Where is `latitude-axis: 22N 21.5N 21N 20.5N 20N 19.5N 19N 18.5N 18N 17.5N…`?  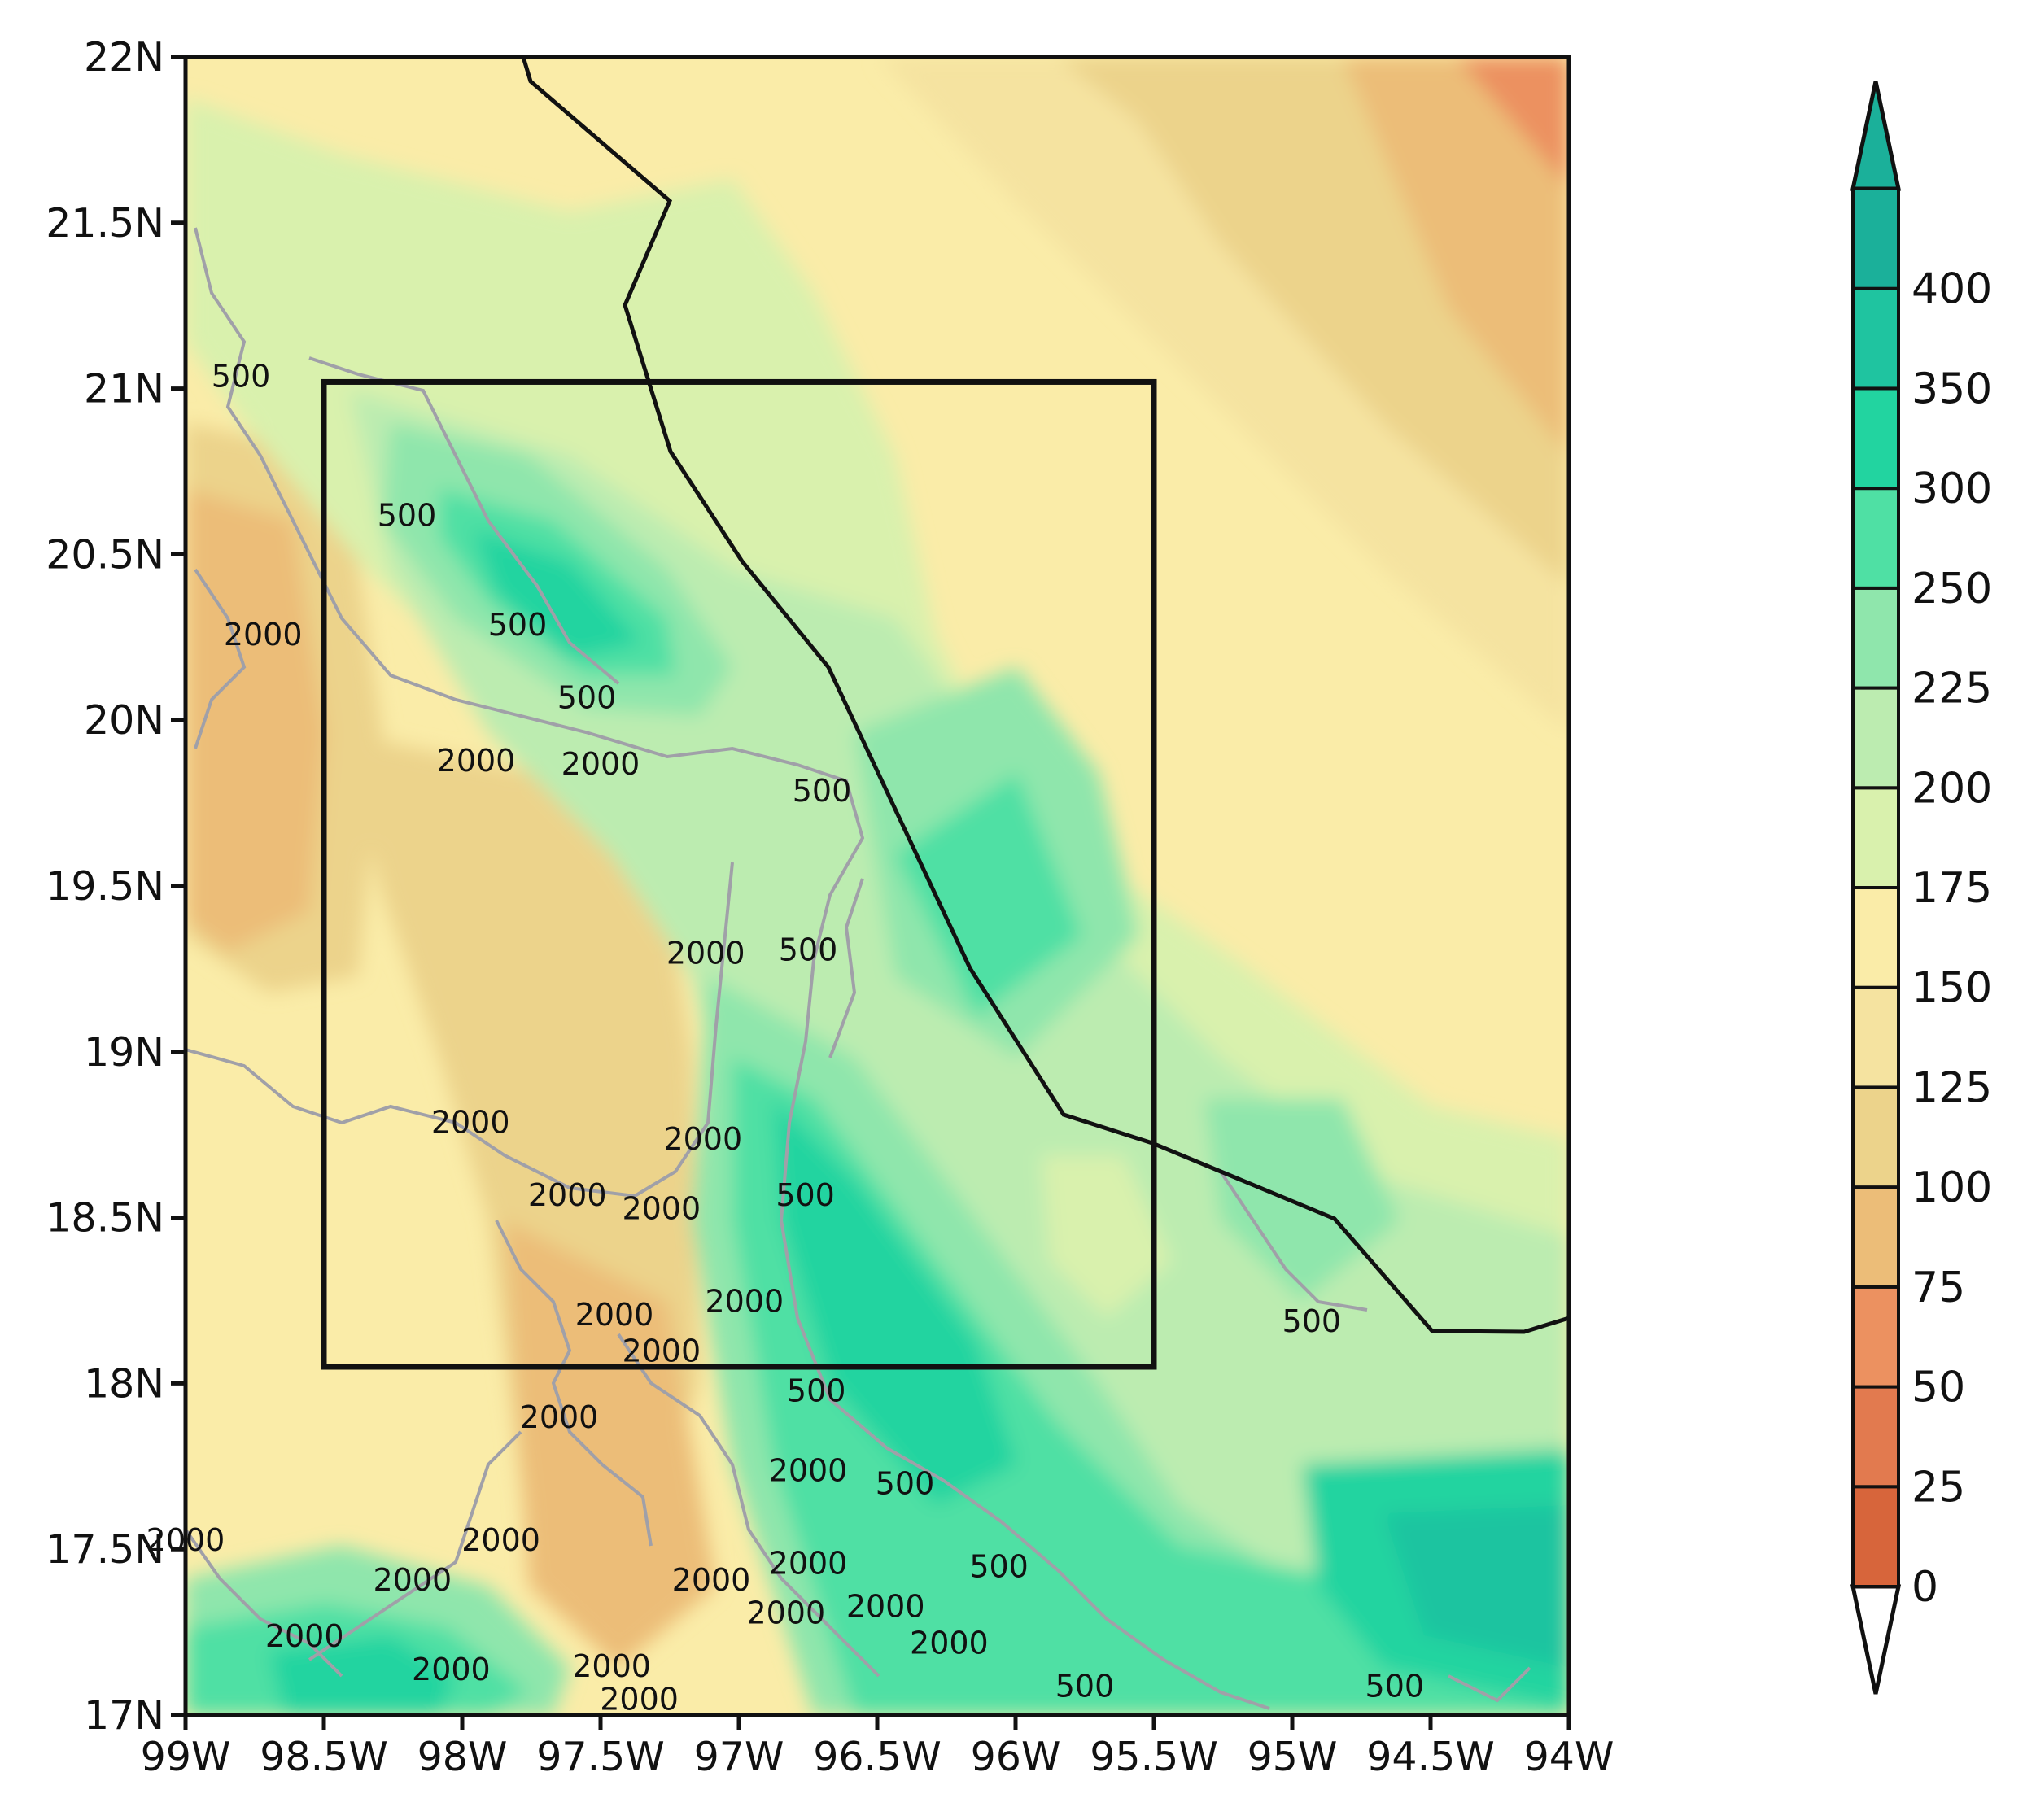 latitude-axis: 22N 21.5N 21N 20.5N 20N 19.5N 19N 18.5N 18N 17.5N… is located at coordinates (116, 887).